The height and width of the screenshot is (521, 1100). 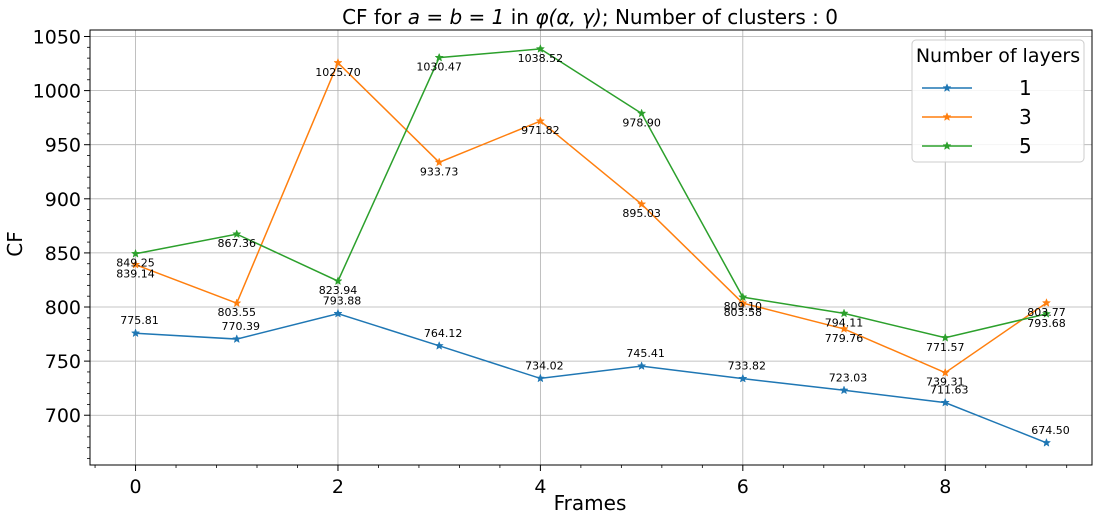 What do you see at coordinates (63, 200) in the screenshot?
I see `y-tick-label: 900` at bounding box center [63, 200].